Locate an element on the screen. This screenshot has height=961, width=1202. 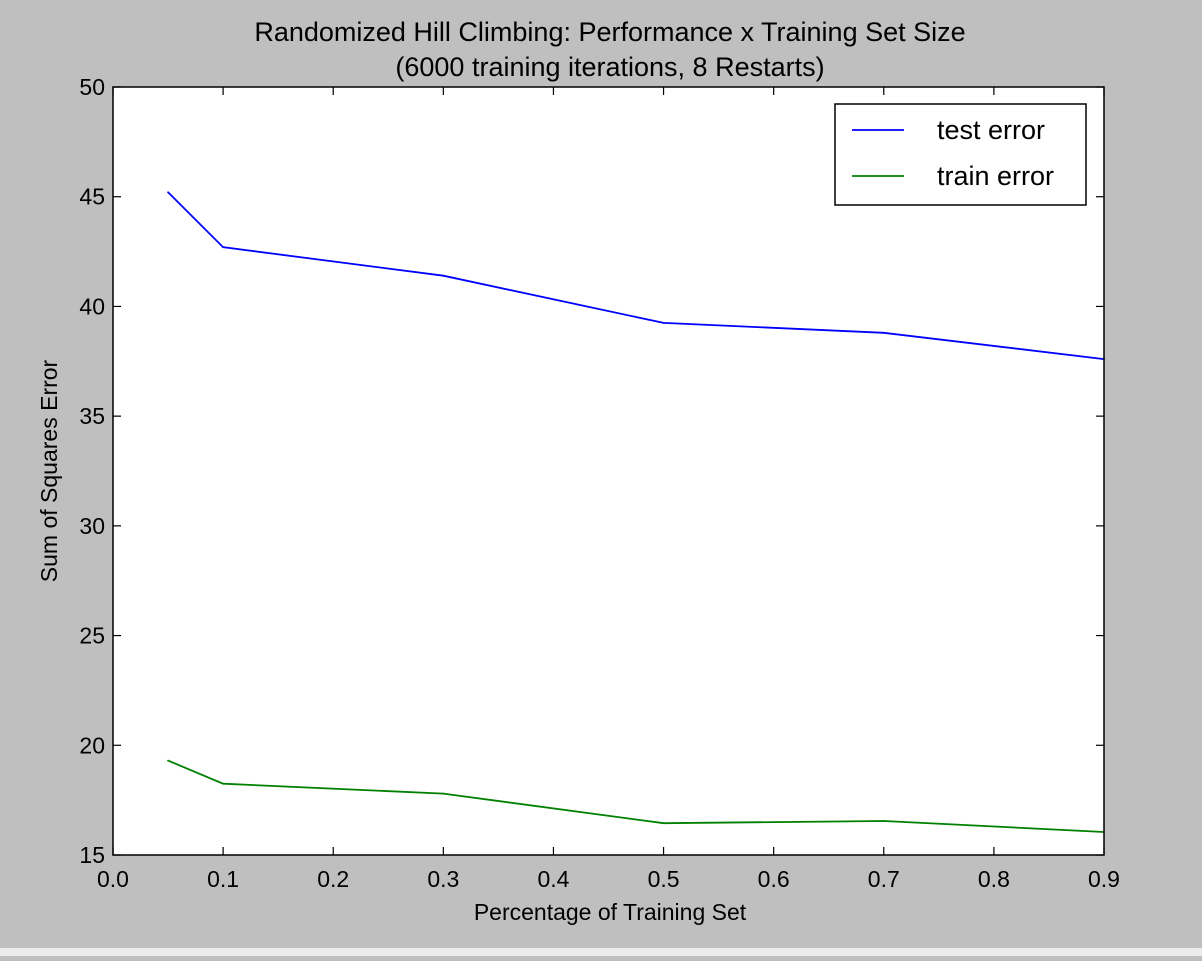
y-axis-label: Sum of Squares Error is located at coordinates (49, 470).